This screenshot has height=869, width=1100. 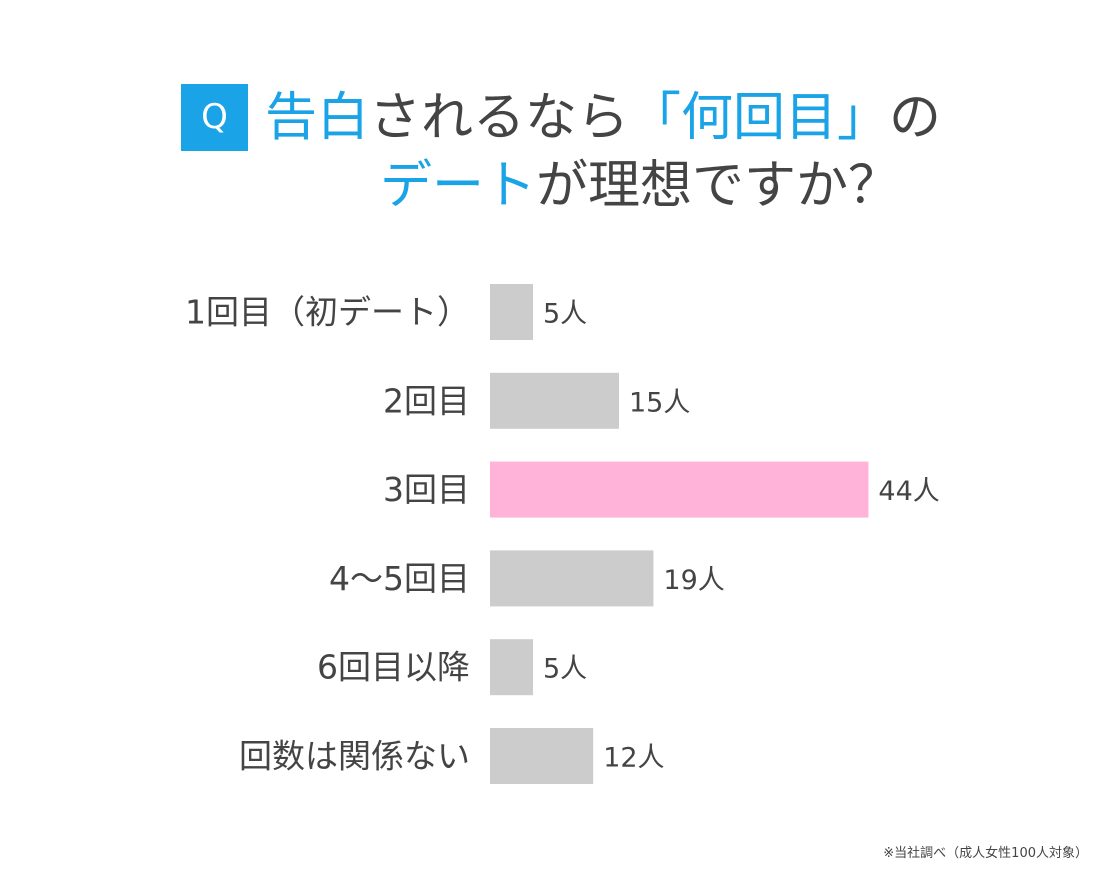 I want to click on question-title-line-1: 告白されるなら「何回目」の, so click(x=603, y=118).